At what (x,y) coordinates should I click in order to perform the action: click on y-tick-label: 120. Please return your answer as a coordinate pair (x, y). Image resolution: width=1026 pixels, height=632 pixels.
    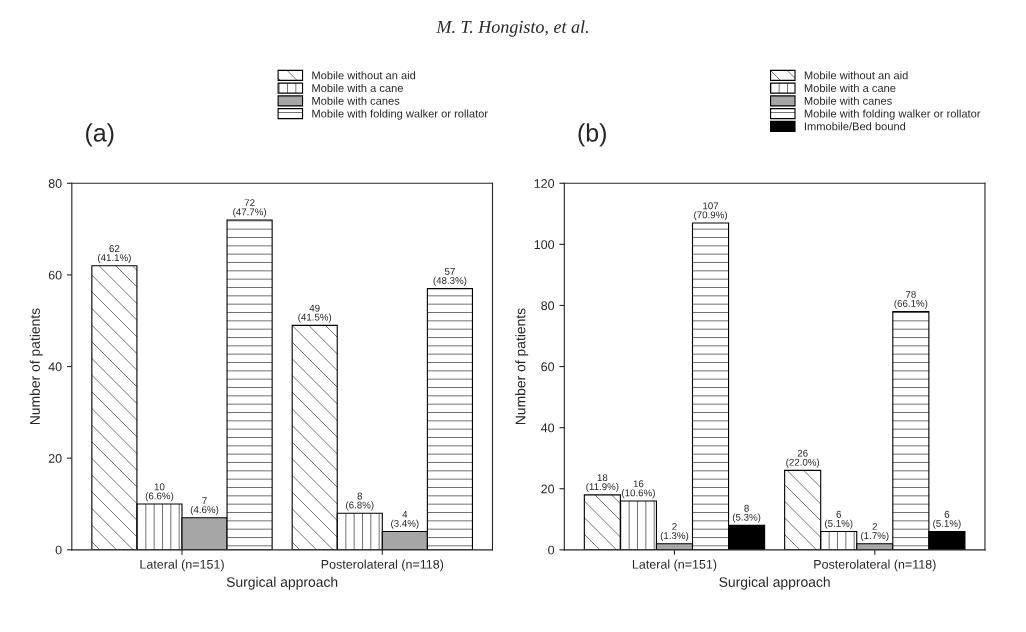
    Looking at the image, I should click on (544, 183).